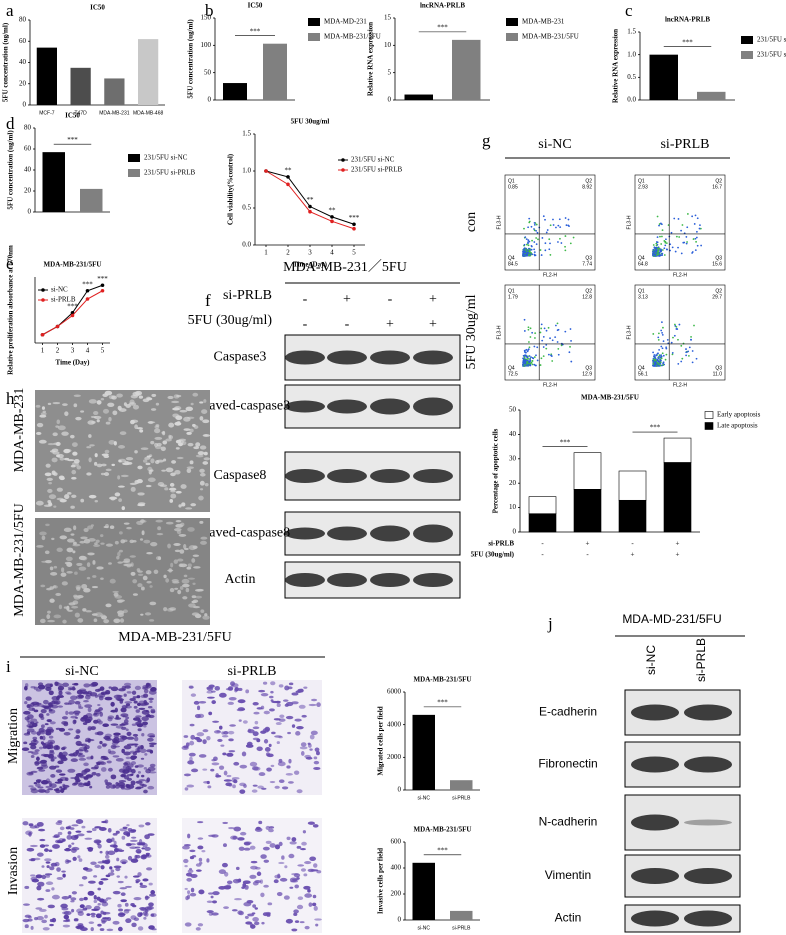 This screenshot has width=786, height=935. What do you see at coordinates (396, 842) in the screenshot?
I see `y-tick-label: 600` at bounding box center [396, 842].